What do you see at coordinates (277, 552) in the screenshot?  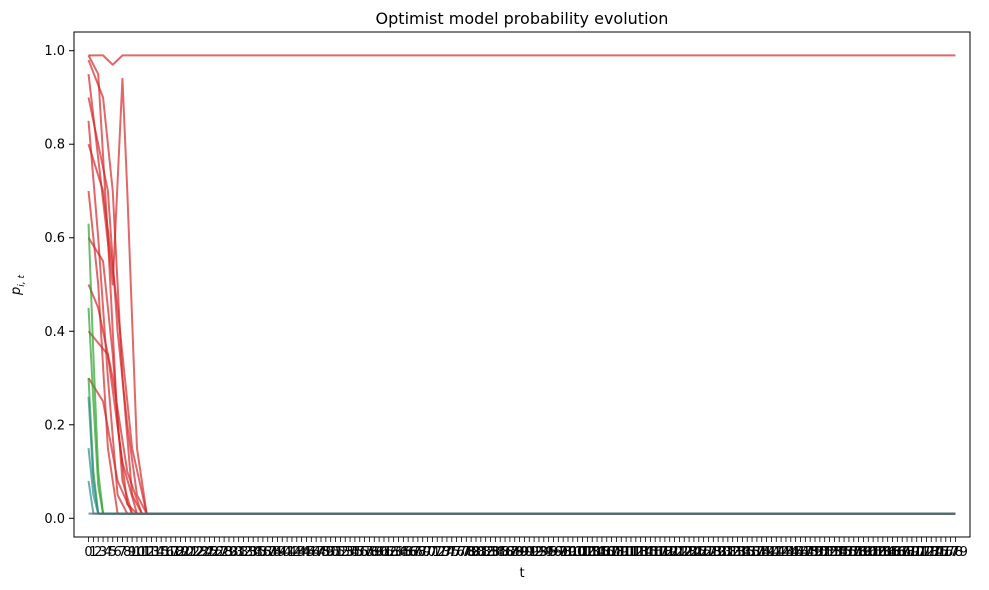 I see `x-tick-label: 39` at bounding box center [277, 552].